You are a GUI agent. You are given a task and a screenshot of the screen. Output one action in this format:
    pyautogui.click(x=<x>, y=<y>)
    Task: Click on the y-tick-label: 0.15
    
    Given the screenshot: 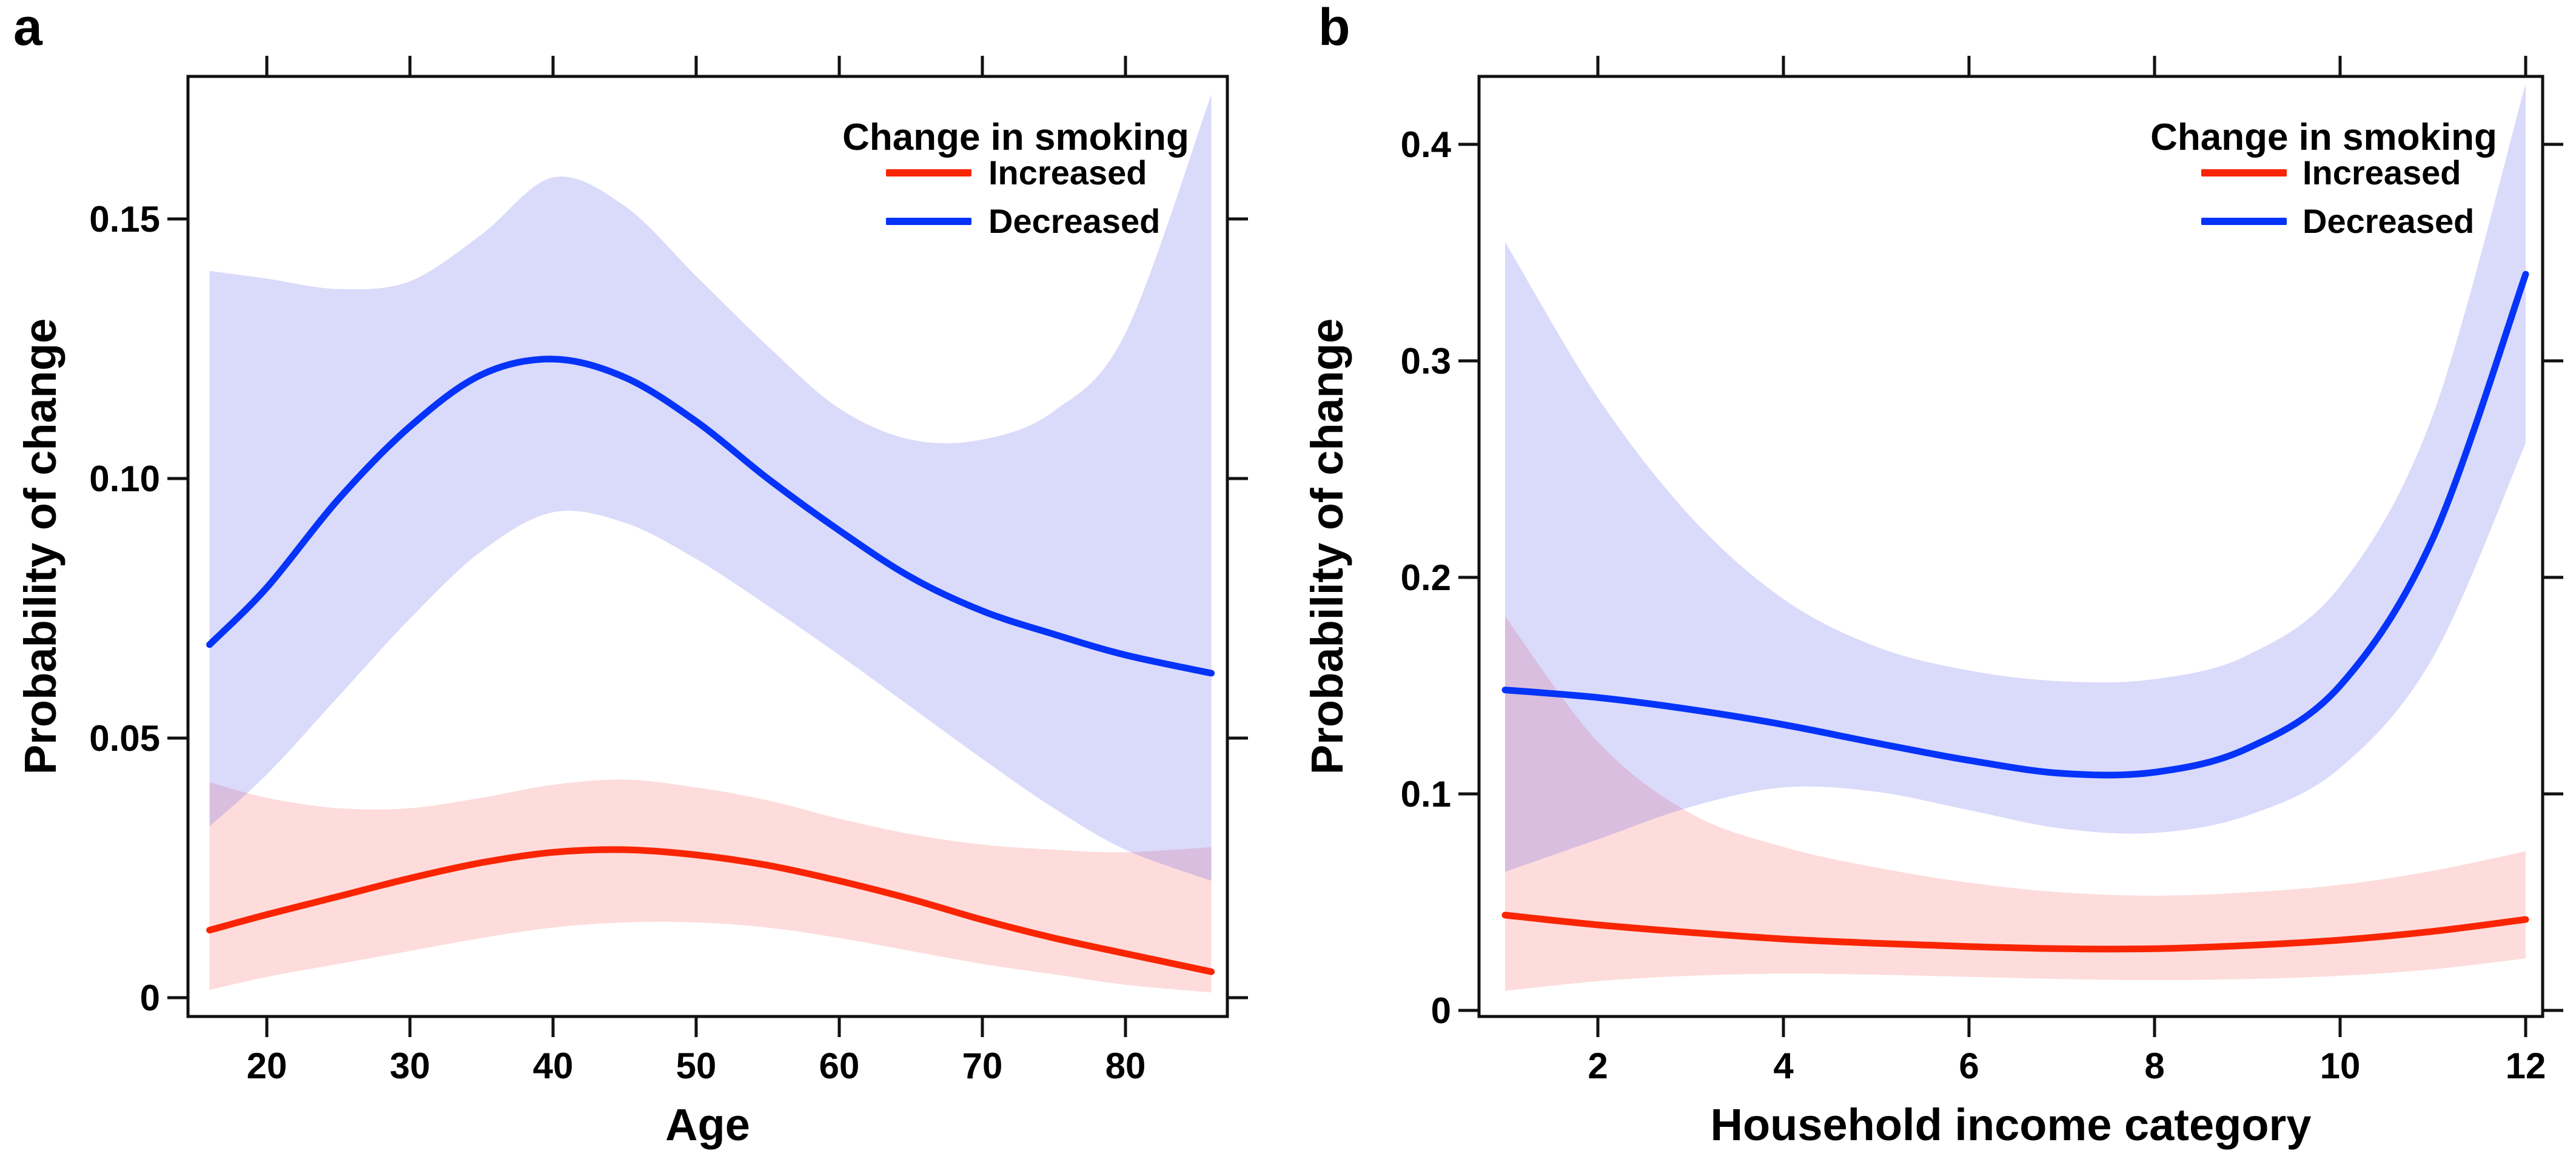 What is the action you would take?
    pyautogui.click(x=124, y=219)
    